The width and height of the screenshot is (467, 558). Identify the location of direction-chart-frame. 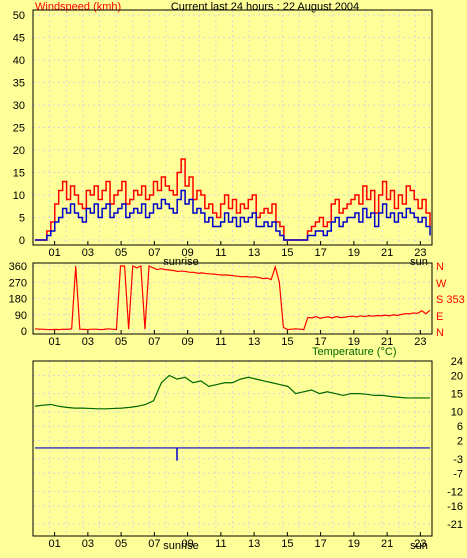
(232, 298).